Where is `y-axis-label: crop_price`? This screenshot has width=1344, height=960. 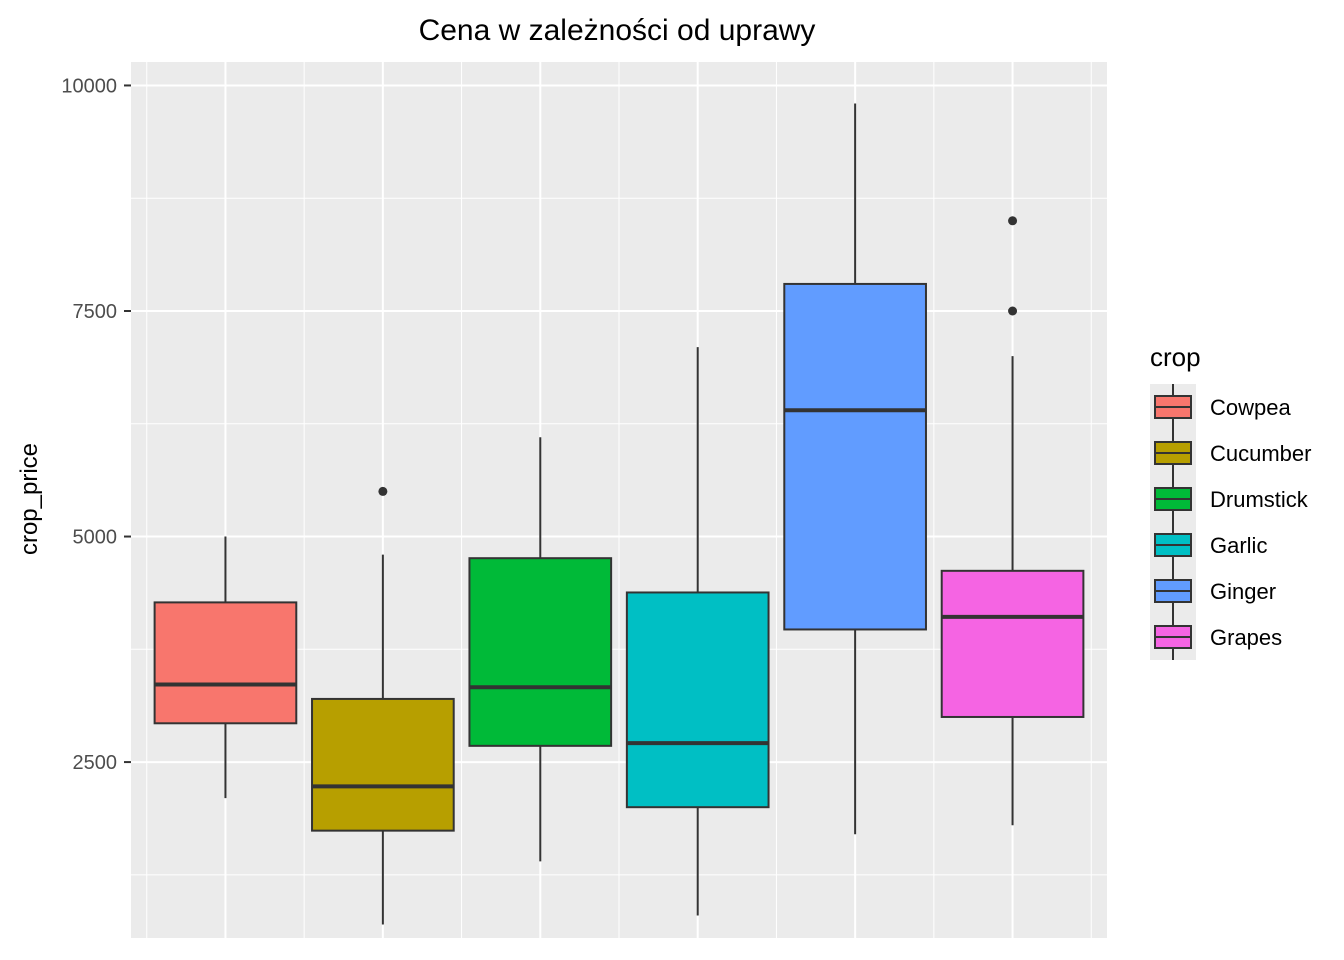
y-axis-label: crop_price is located at coordinates (29, 499).